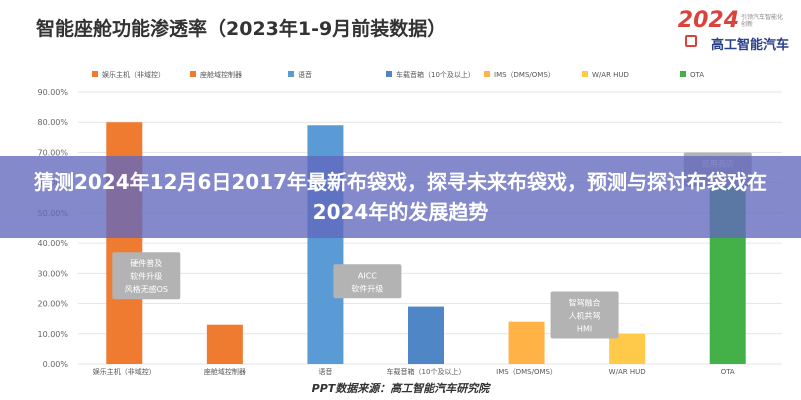  Describe the element at coordinates (708, 20) in the screenshot. I see `logo-year: 2024` at that location.